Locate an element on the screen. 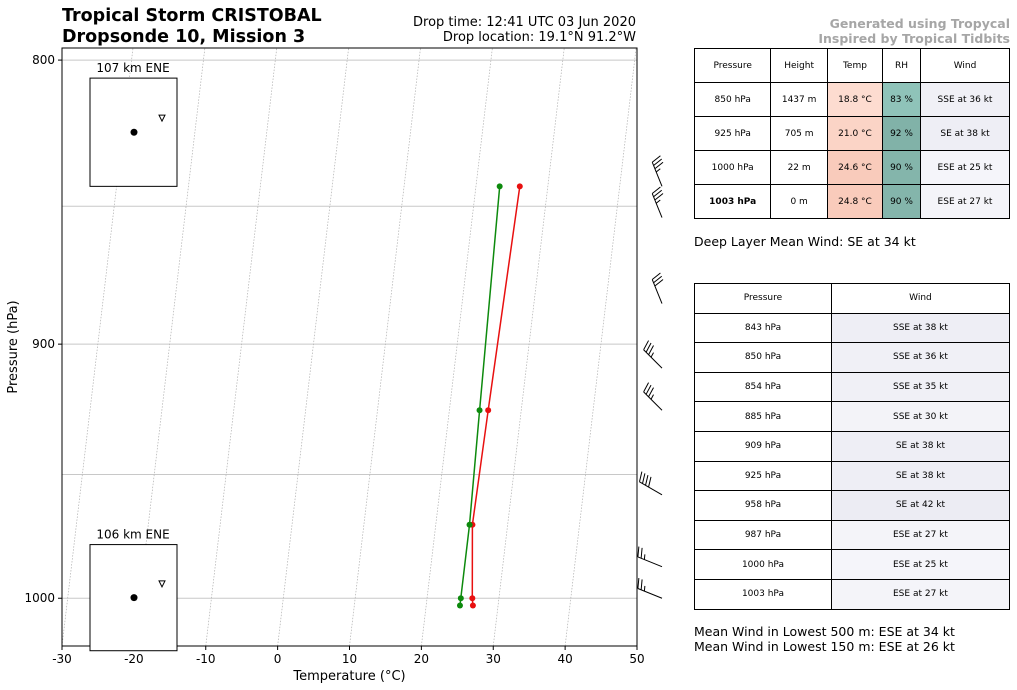  levels-header-cell: Wind is located at coordinates (965, 65).